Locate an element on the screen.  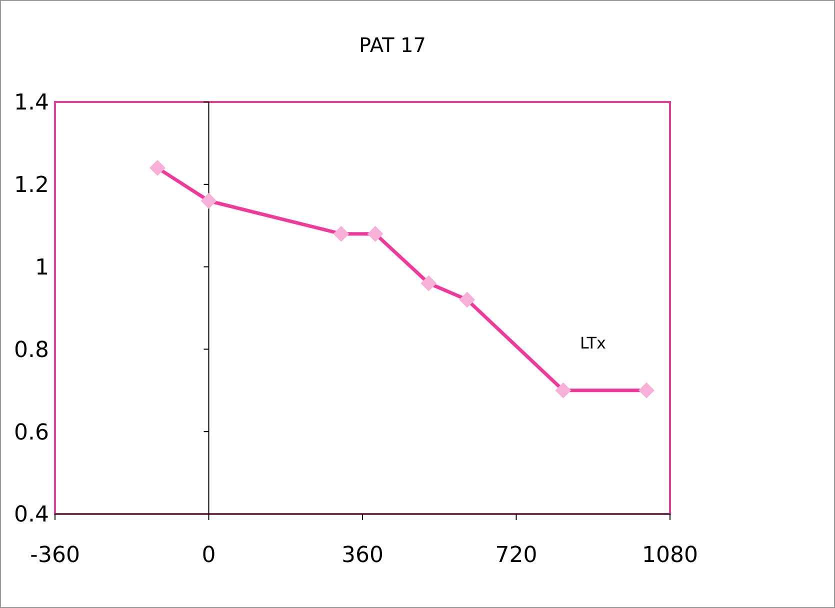
x-tick-label: 1080 is located at coordinates (670, 555).